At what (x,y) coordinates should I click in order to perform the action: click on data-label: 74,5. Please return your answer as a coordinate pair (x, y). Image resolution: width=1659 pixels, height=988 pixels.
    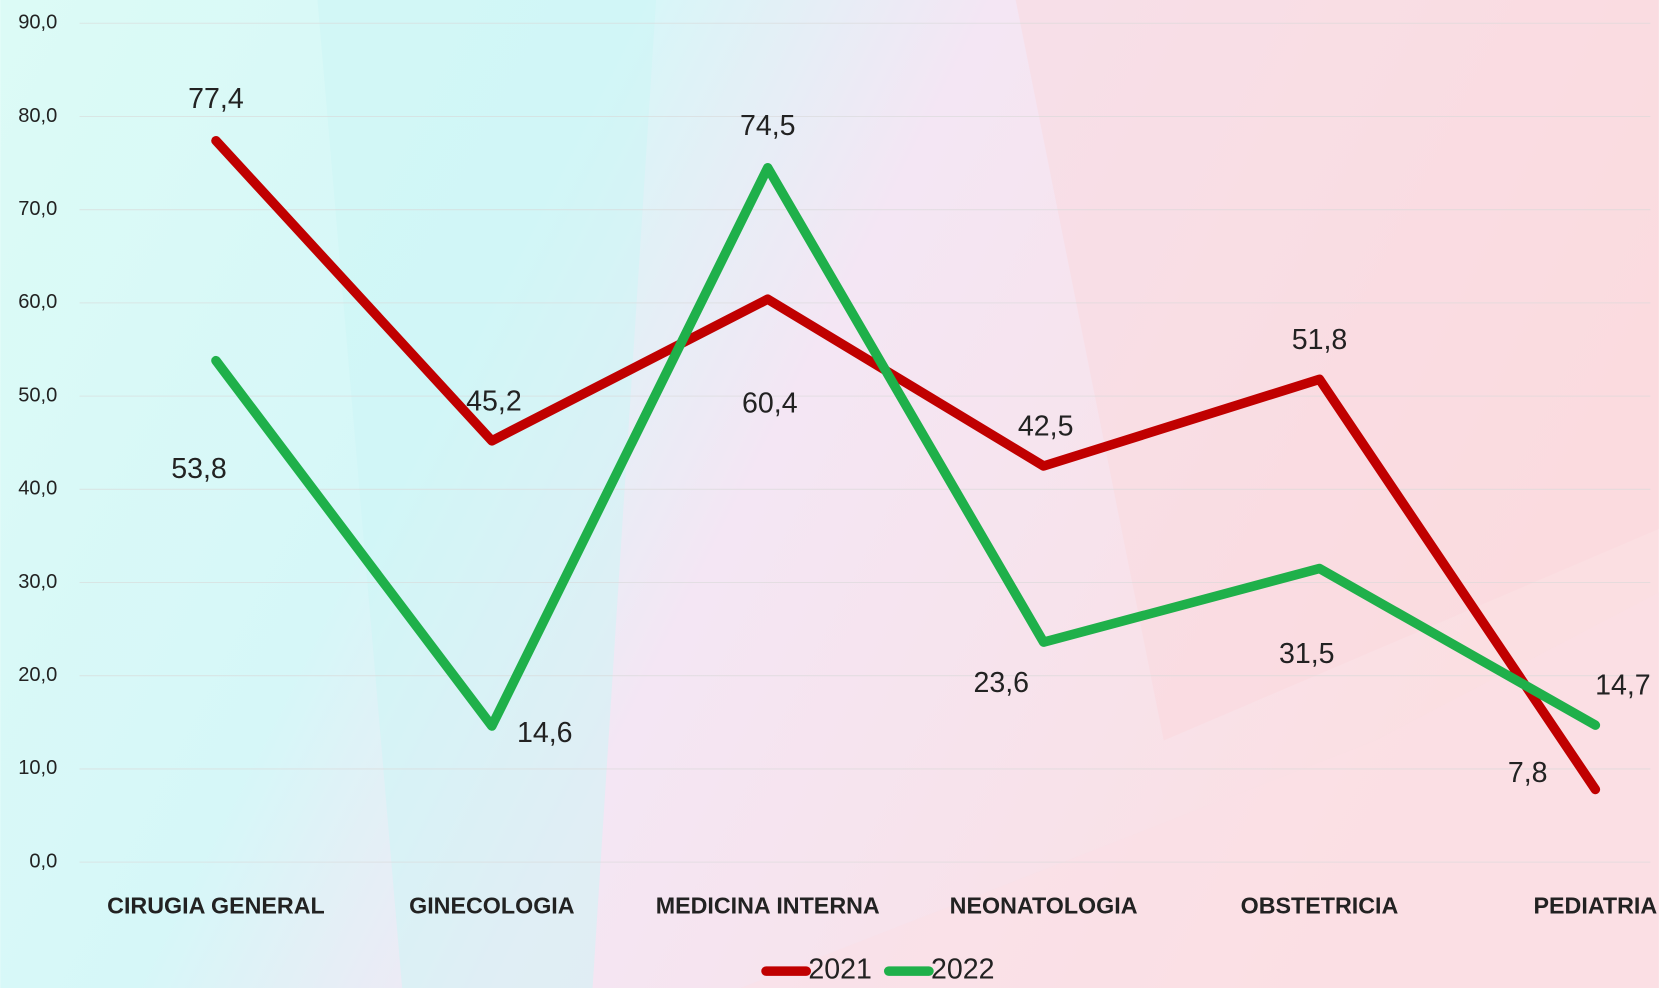
    Looking at the image, I should click on (768, 126).